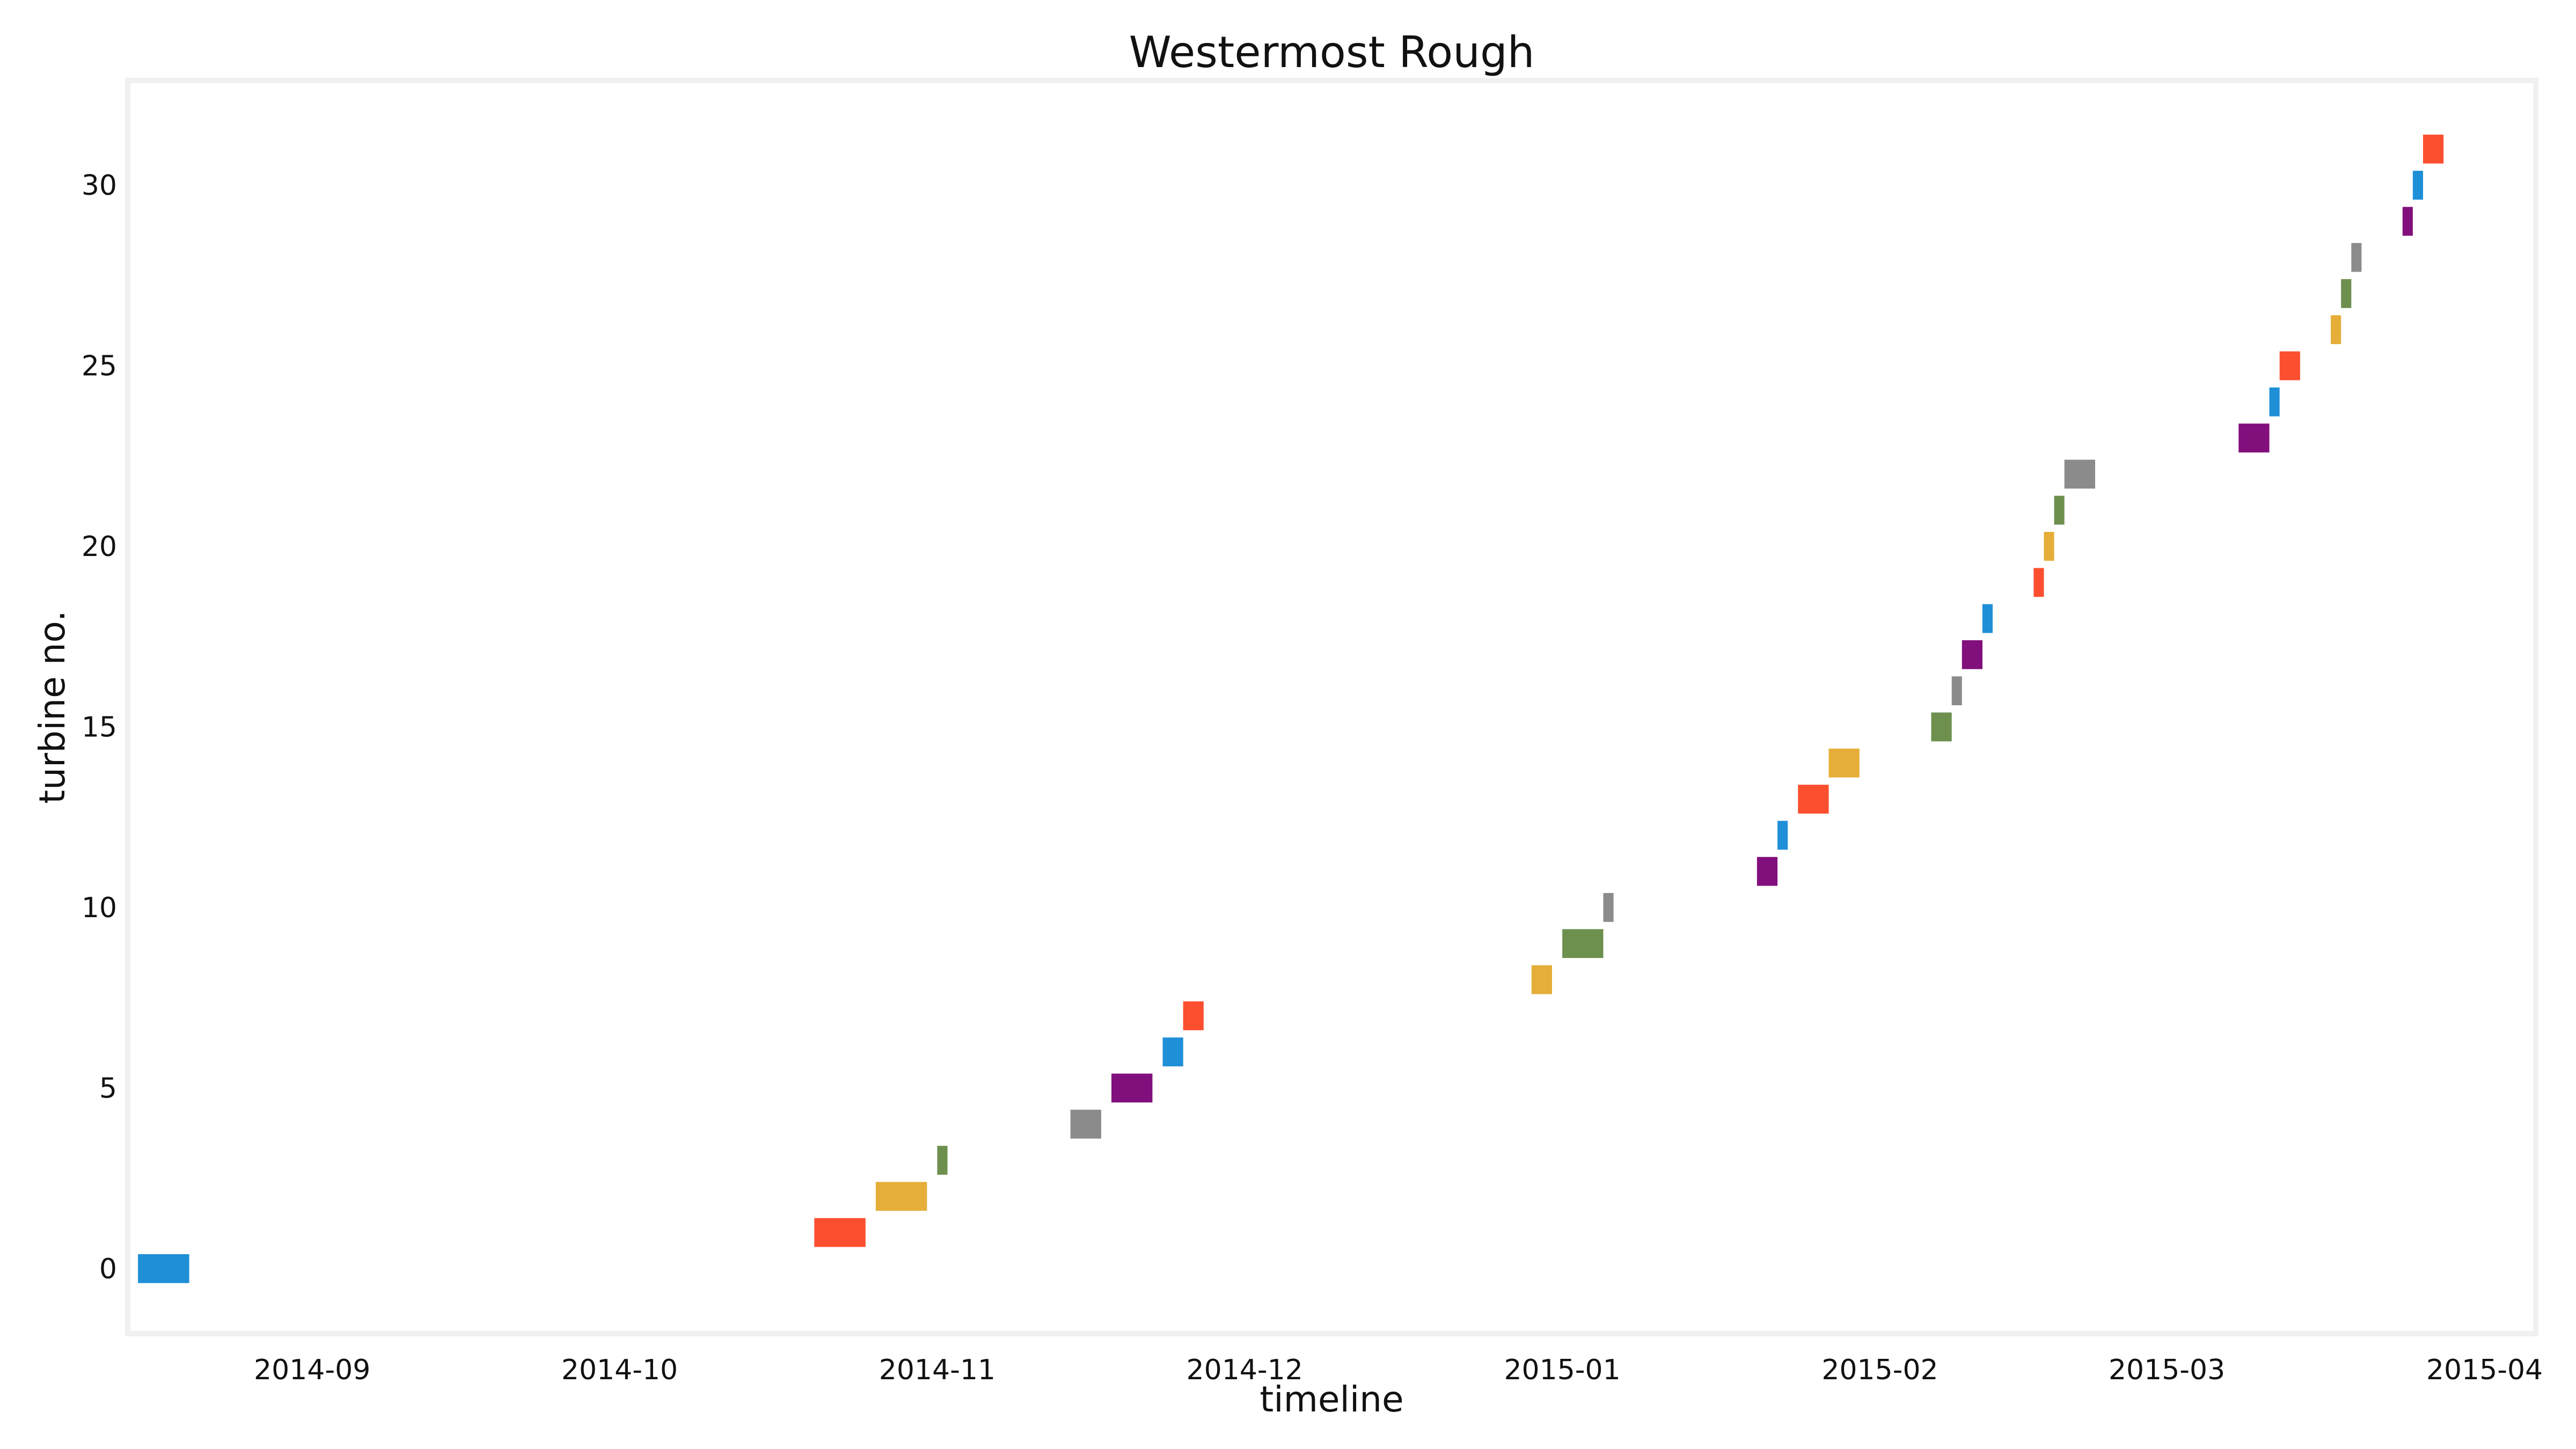  I want to click on y-tick-label: 30, so click(99, 186).